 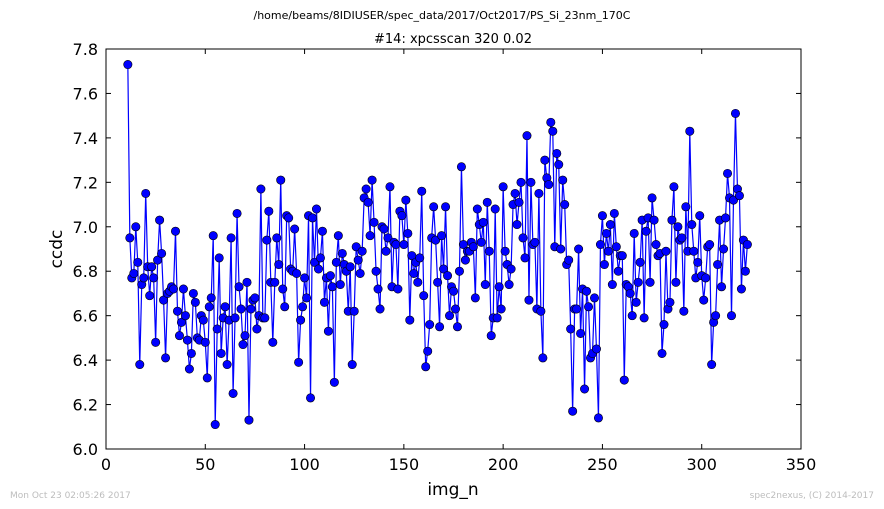 What do you see at coordinates (85, 182) in the screenshot?
I see `y-tick-label: 7.2` at bounding box center [85, 182].